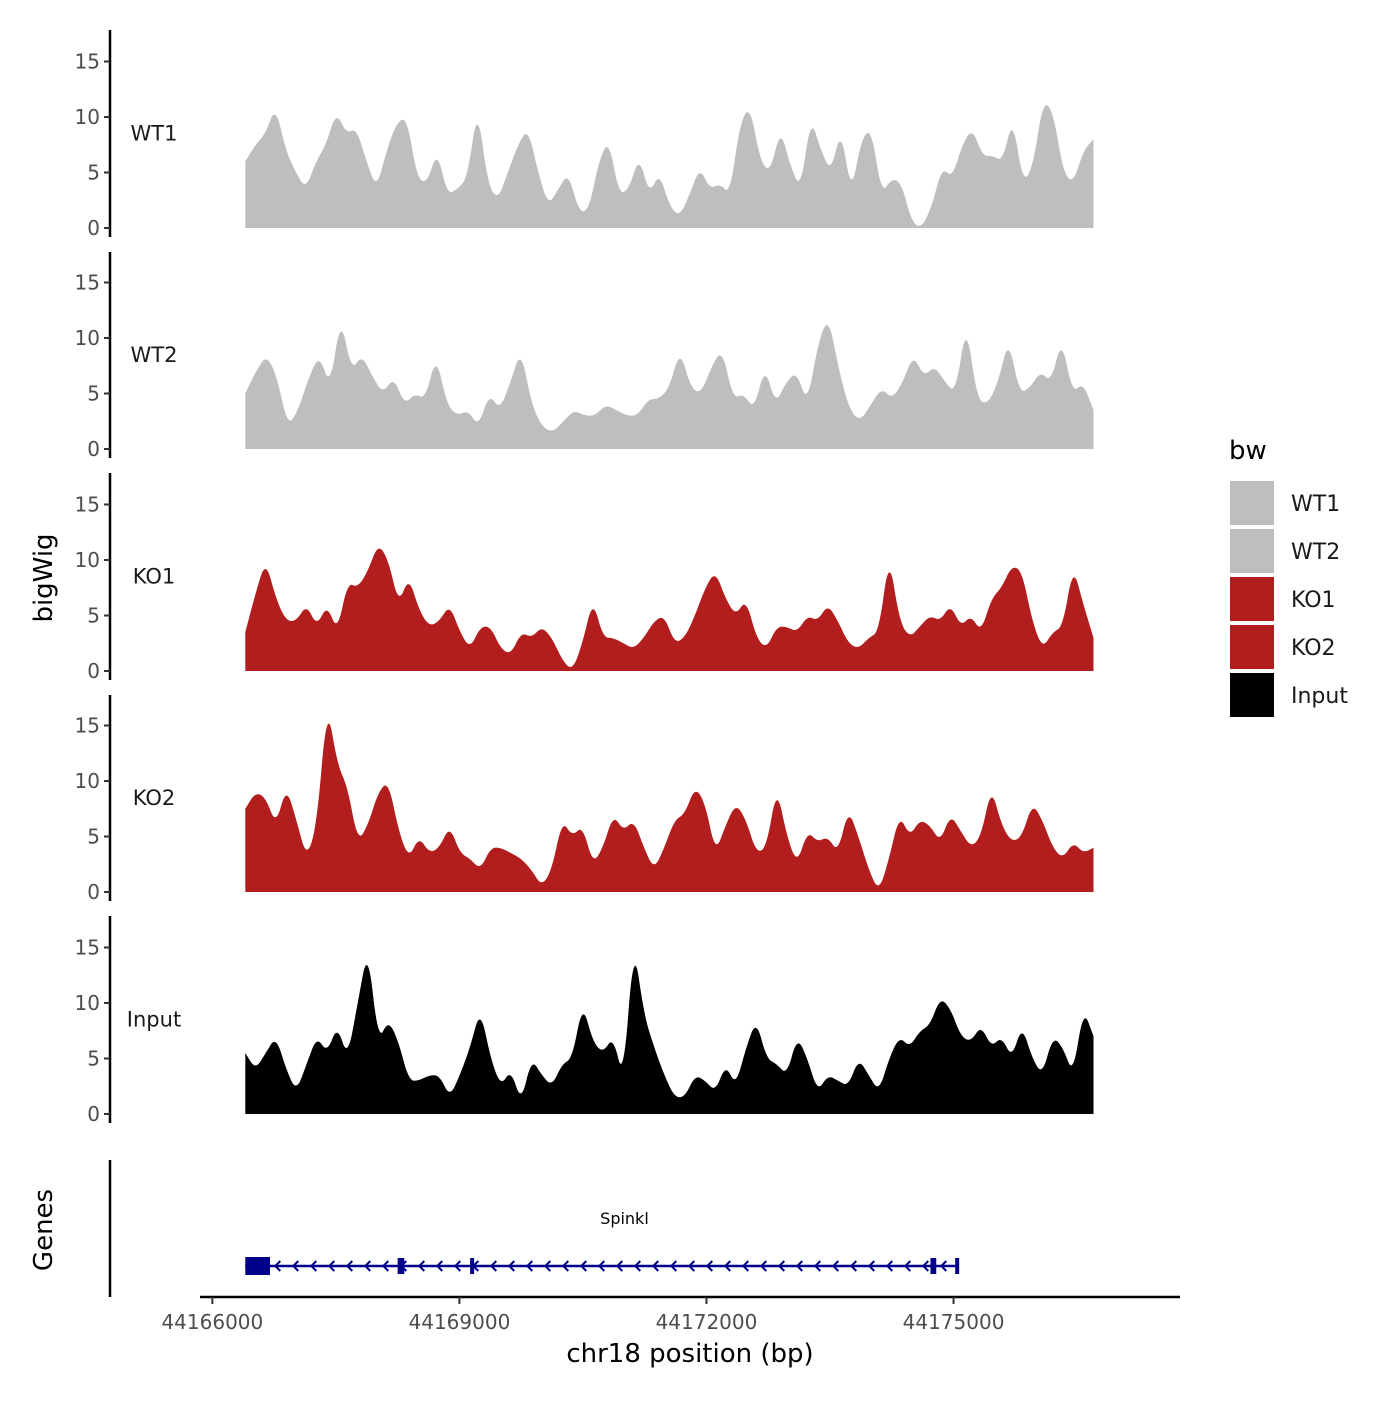  Describe the element at coordinates (1315, 552) in the screenshot. I see `legend-label: WT2` at that location.